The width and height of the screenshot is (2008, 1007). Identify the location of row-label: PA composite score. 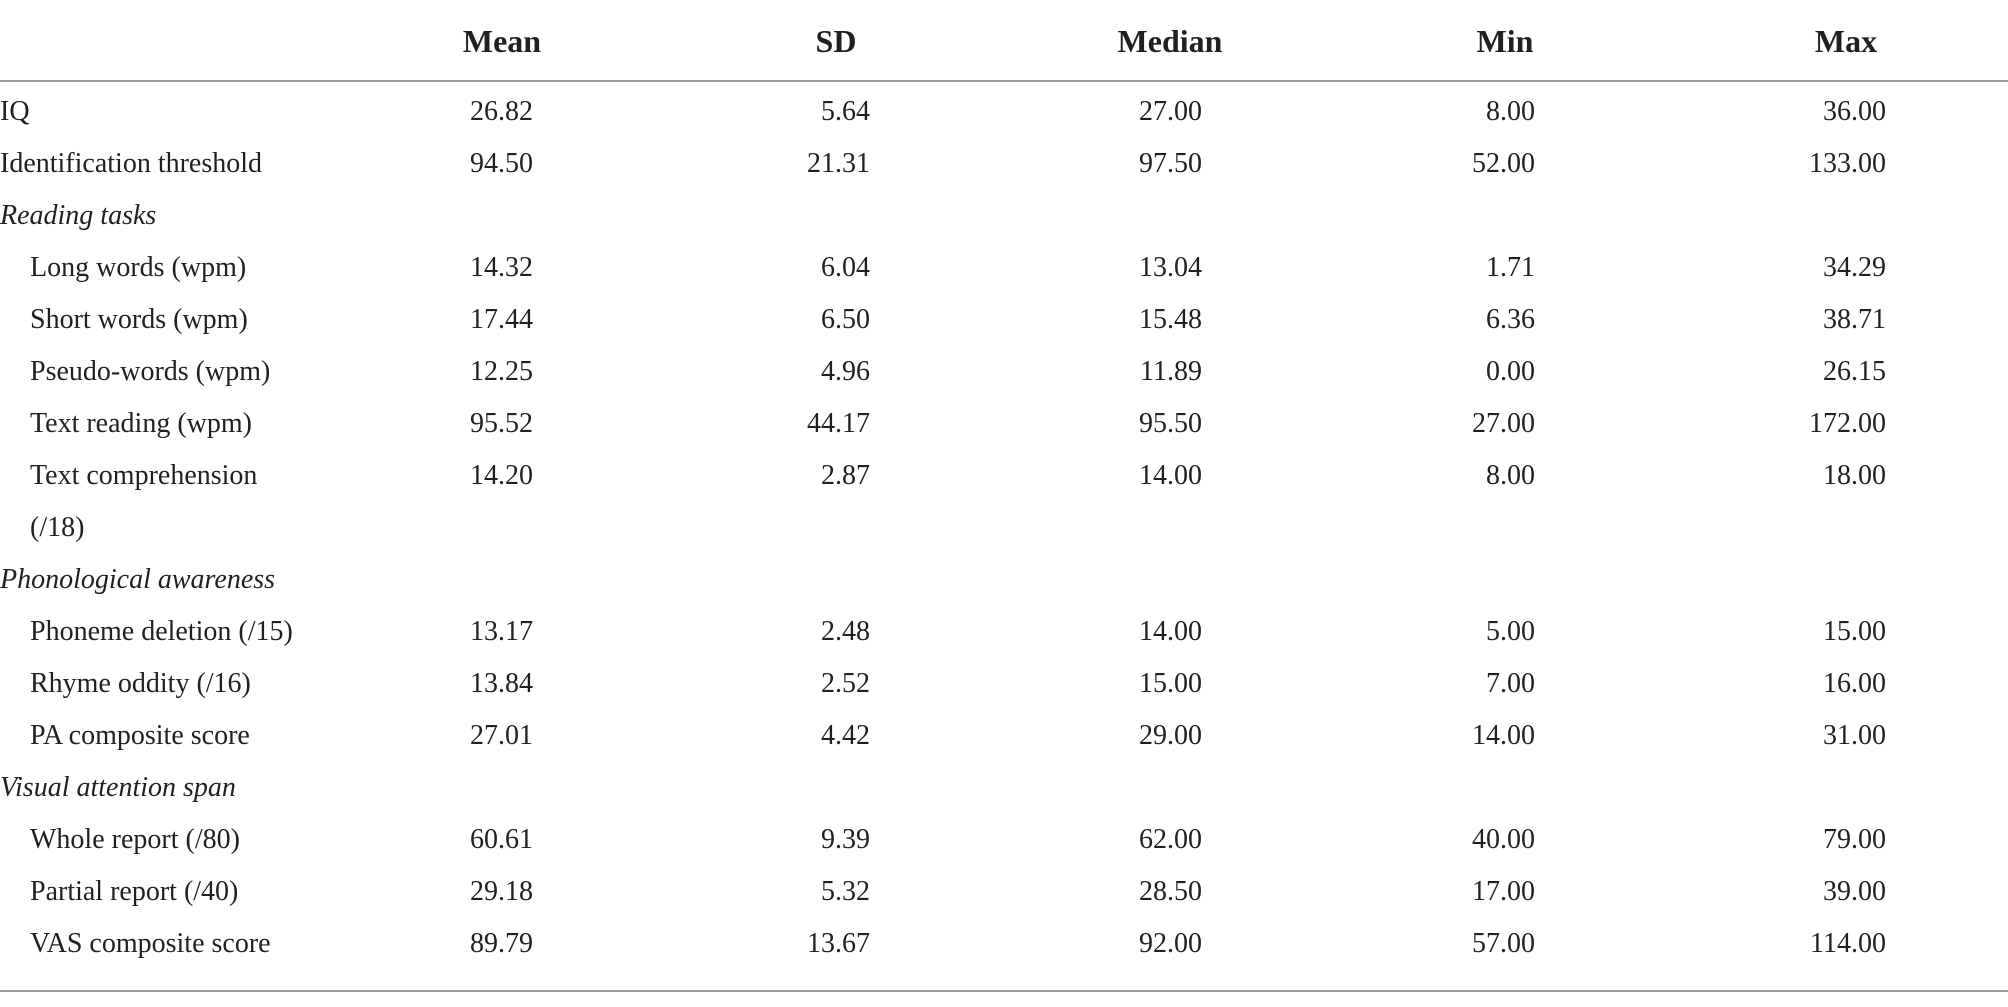
(140, 735).